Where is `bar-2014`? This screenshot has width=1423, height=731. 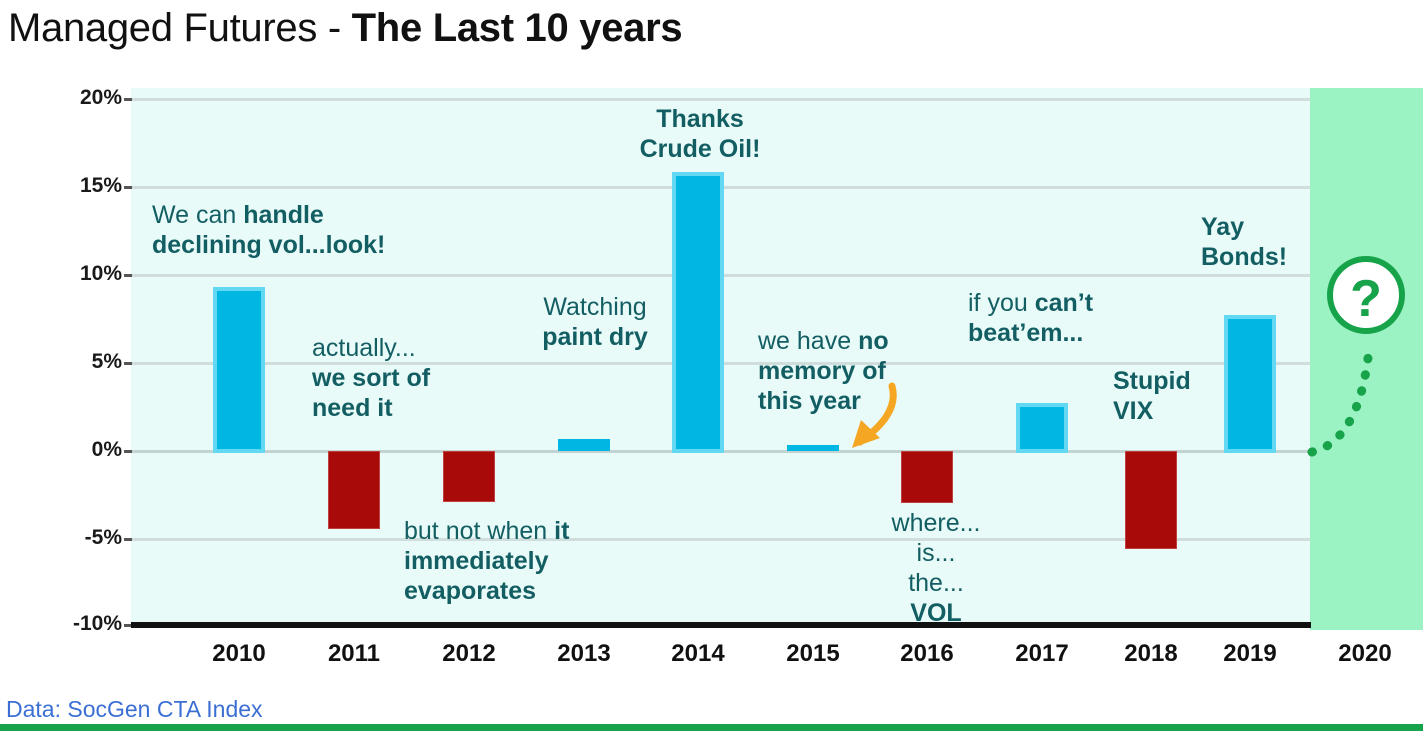 bar-2014 is located at coordinates (698, 312).